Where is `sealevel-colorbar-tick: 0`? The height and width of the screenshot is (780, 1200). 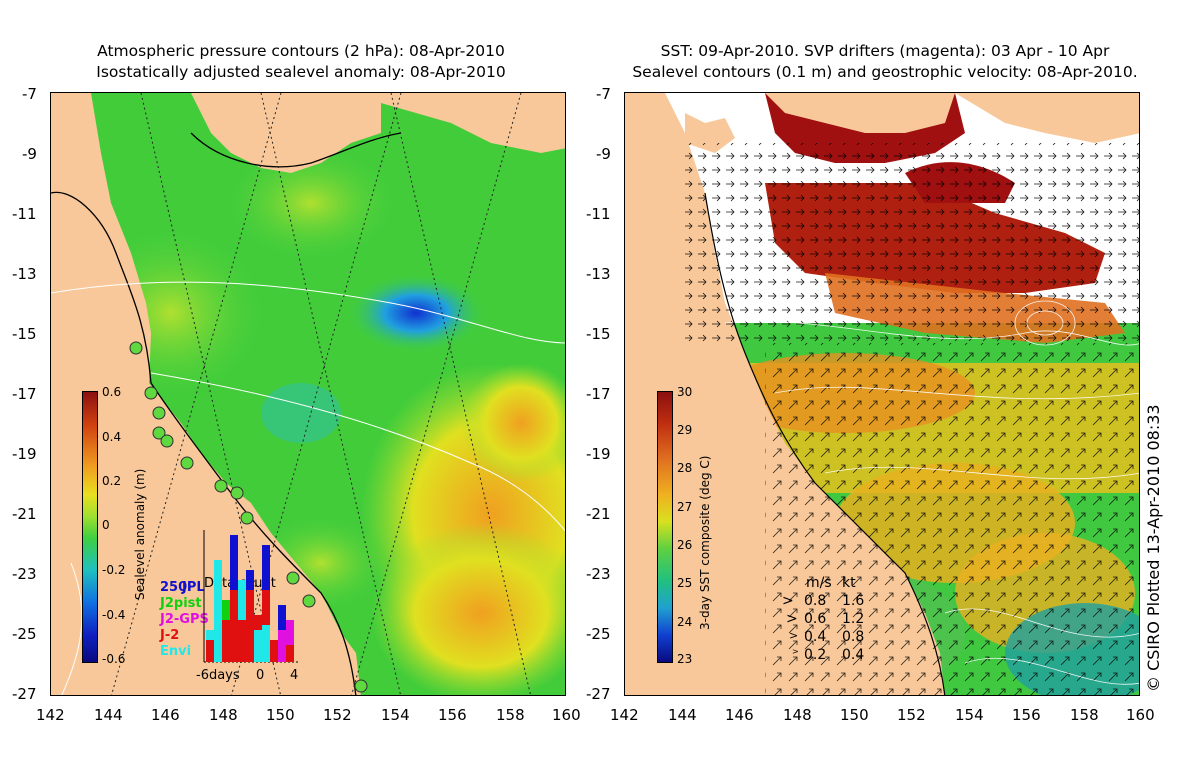
sealevel-colorbar-tick: 0 is located at coordinates (106, 525).